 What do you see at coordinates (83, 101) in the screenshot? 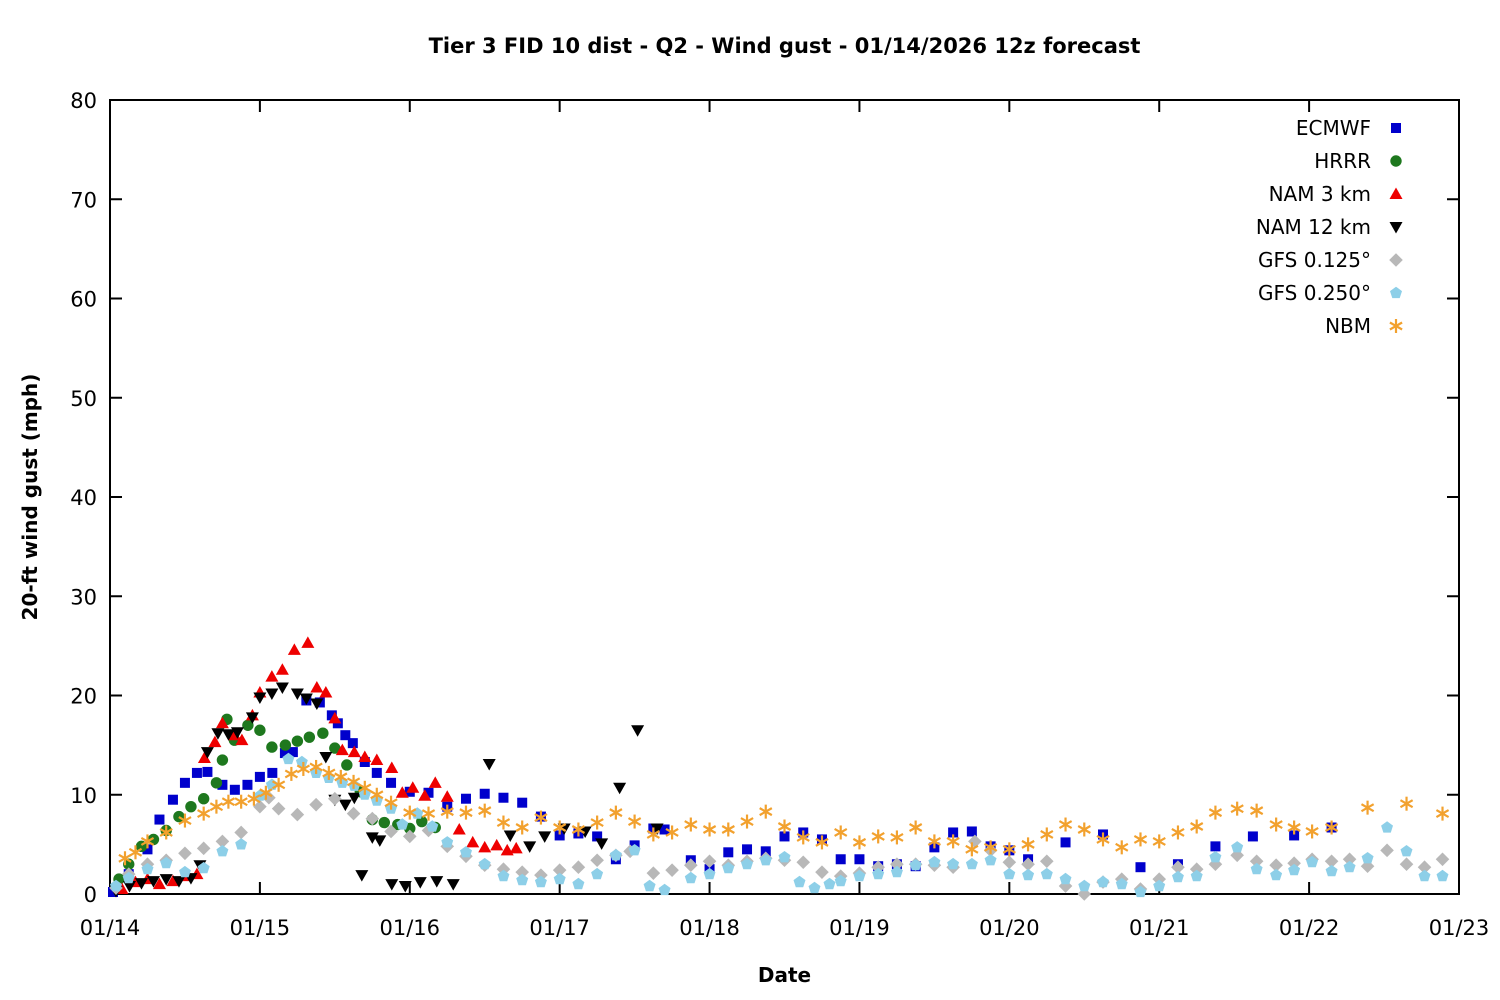
I see `y-tick-label: 80` at bounding box center [83, 101].